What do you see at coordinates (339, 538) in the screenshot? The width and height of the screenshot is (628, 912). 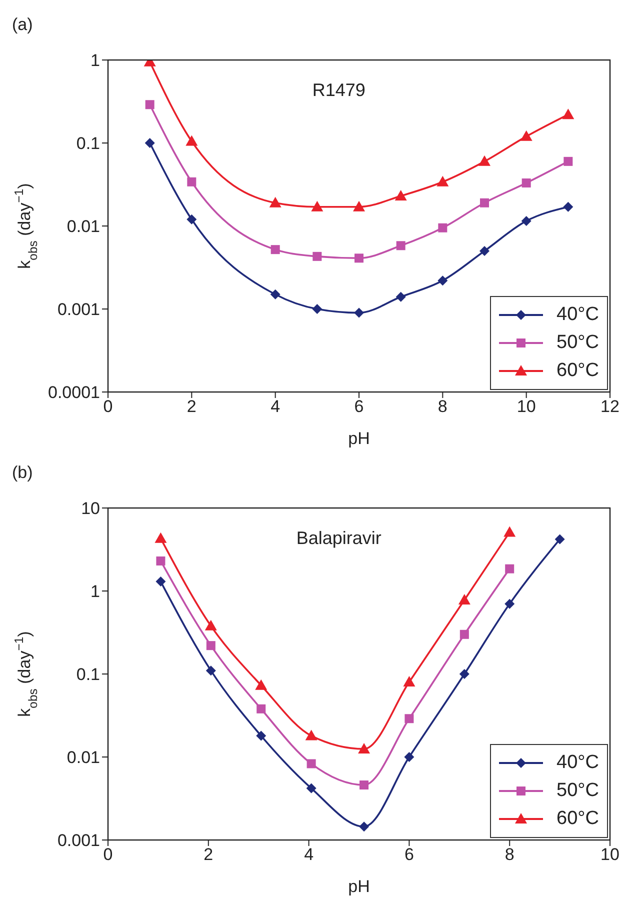 I see `text: Balapiravir` at bounding box center [339, 538].